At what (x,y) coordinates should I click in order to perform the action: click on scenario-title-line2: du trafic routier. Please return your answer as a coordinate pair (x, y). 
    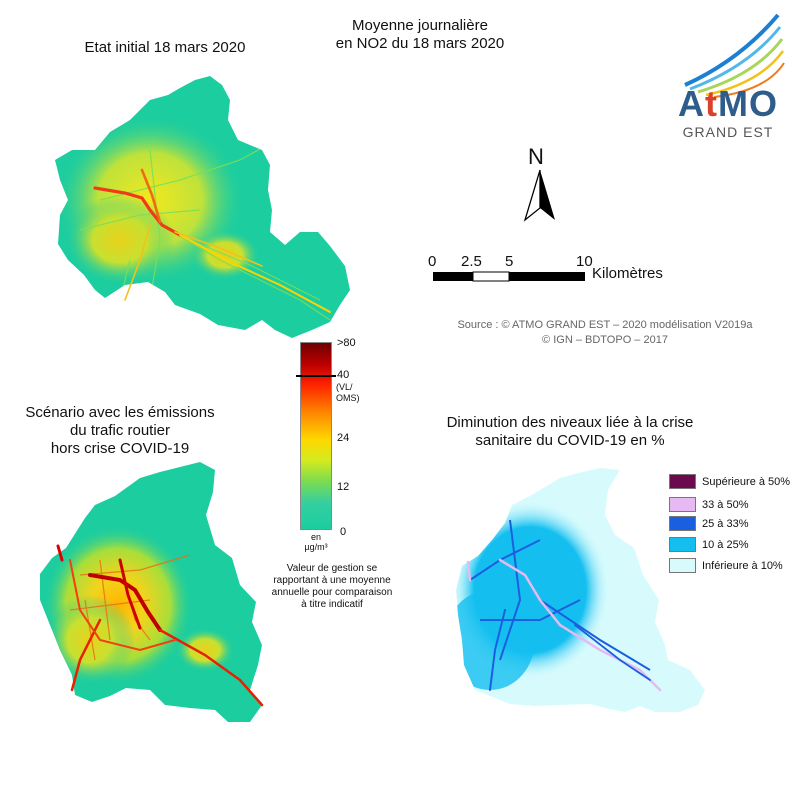
    Looking at the image, I should click on (120, 430).